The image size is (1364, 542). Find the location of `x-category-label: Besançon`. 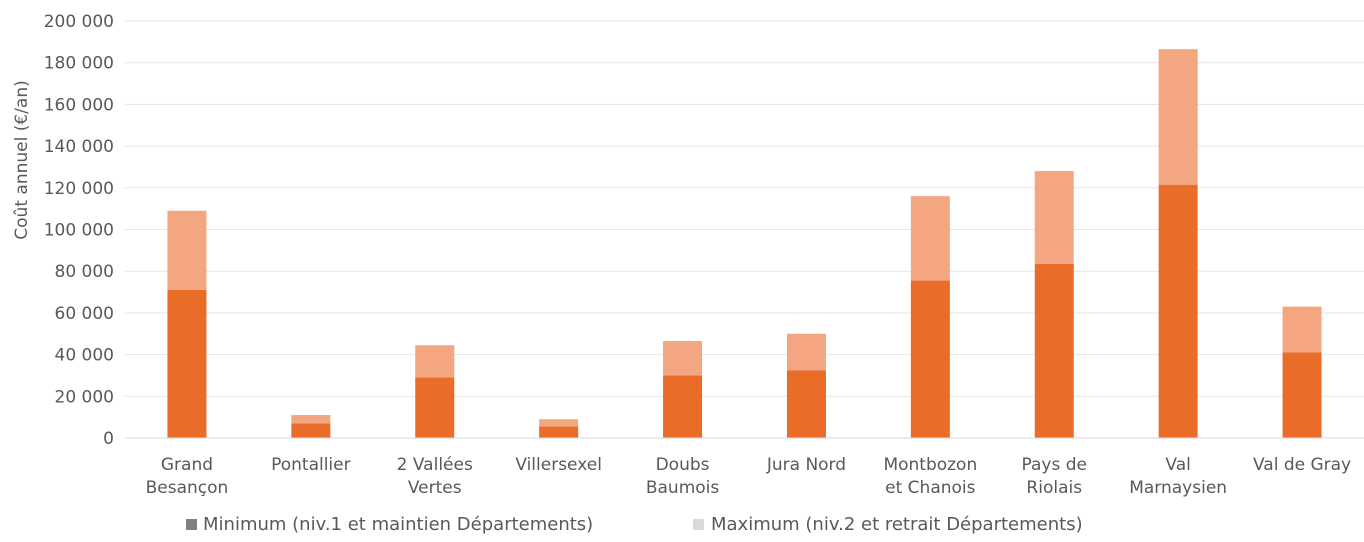

x-category-label: Besançon is located at coordinates (187, 488).